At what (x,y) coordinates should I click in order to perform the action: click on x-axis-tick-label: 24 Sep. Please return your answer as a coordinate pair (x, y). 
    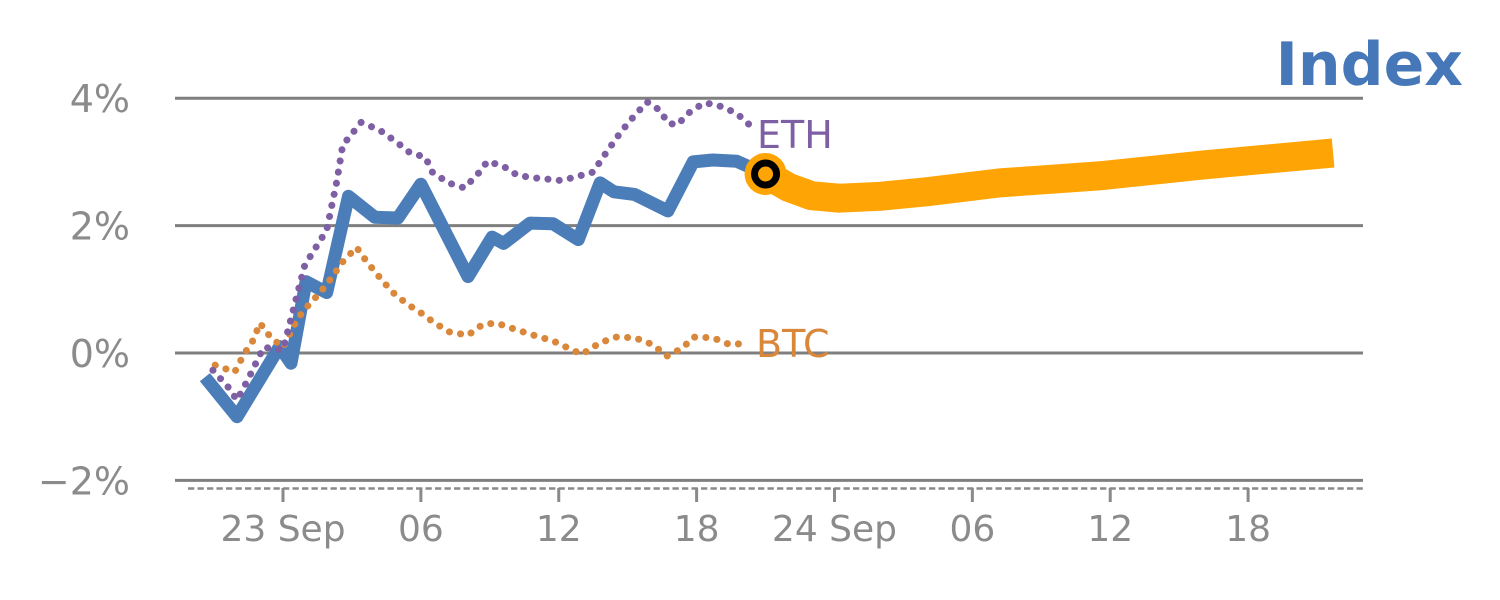
    Looking at the image, I should click on (834, 529).